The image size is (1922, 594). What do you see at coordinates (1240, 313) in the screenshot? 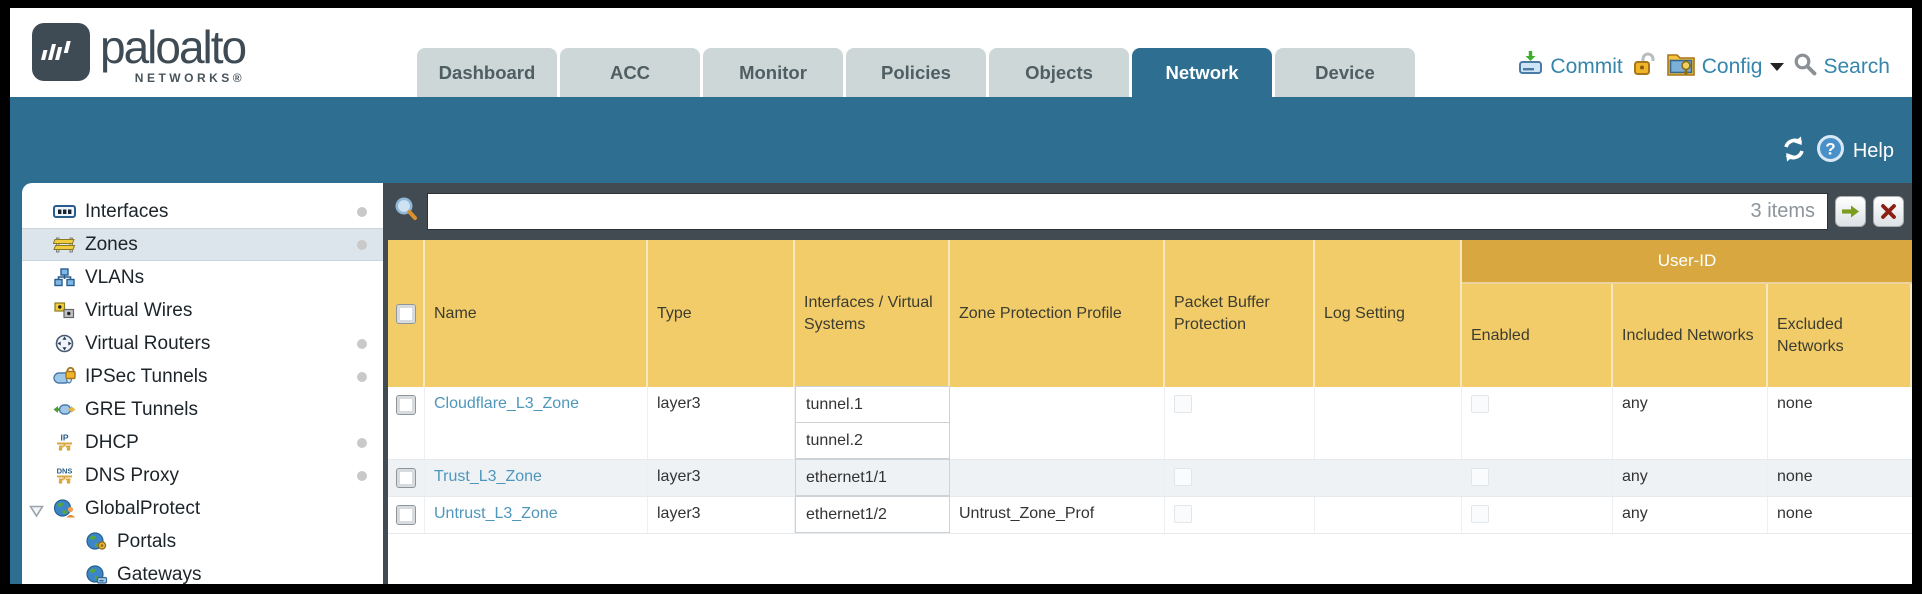
I see `column-header-packet-buffer-protection: Packet Buffer Protection` at bounding box center [1240, 313].